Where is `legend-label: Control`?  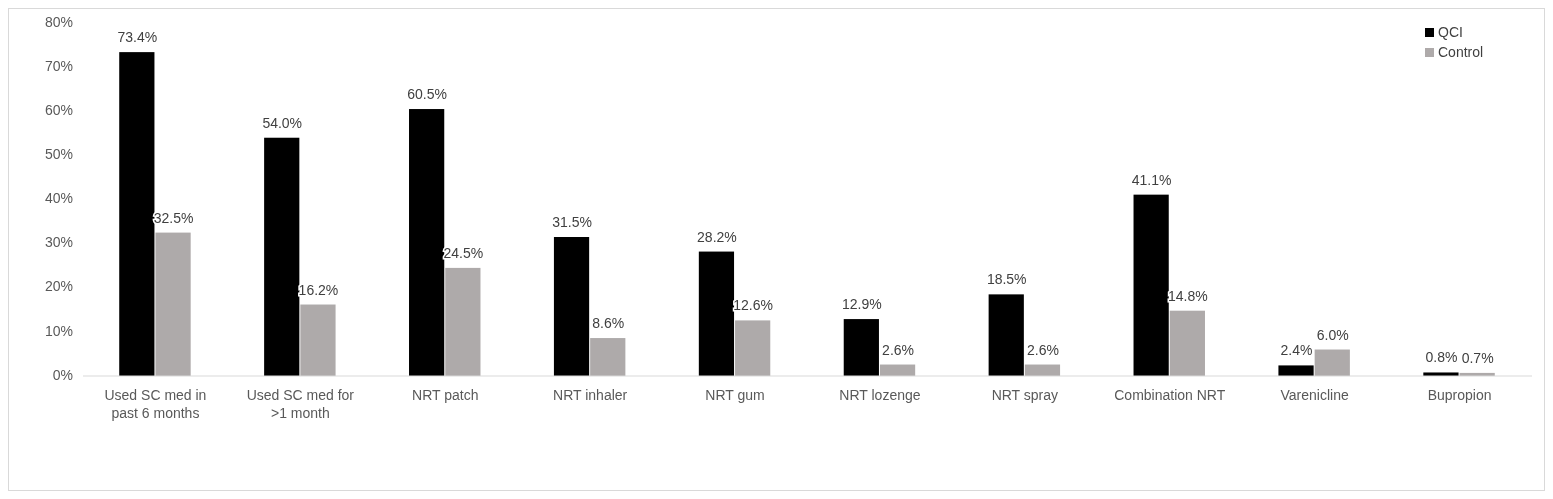
legend-label: Control is located at coordinates (1461, 51).